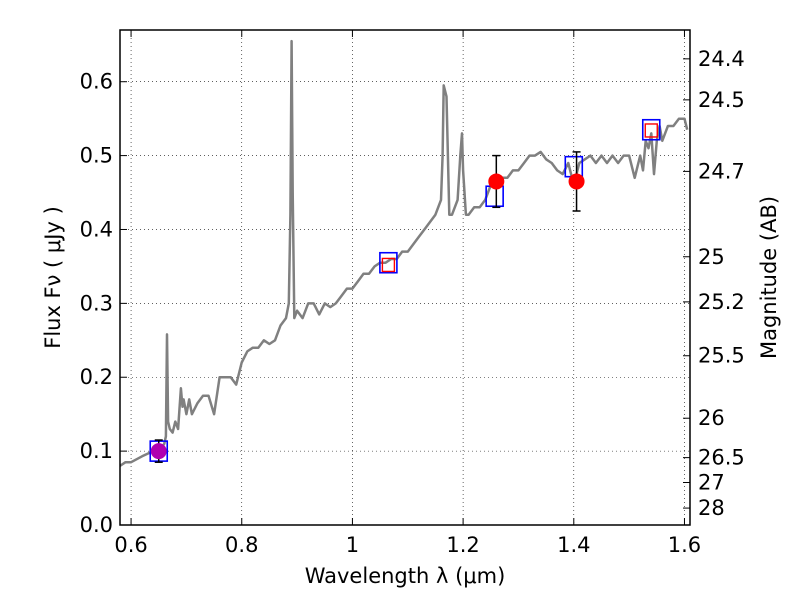 The height and width of the screenshot is (600, 800). What do you see at coordinates (684, 545) in the screenshot?
I see `x-tick-label: 1.6` at bounding box center [684, 545].